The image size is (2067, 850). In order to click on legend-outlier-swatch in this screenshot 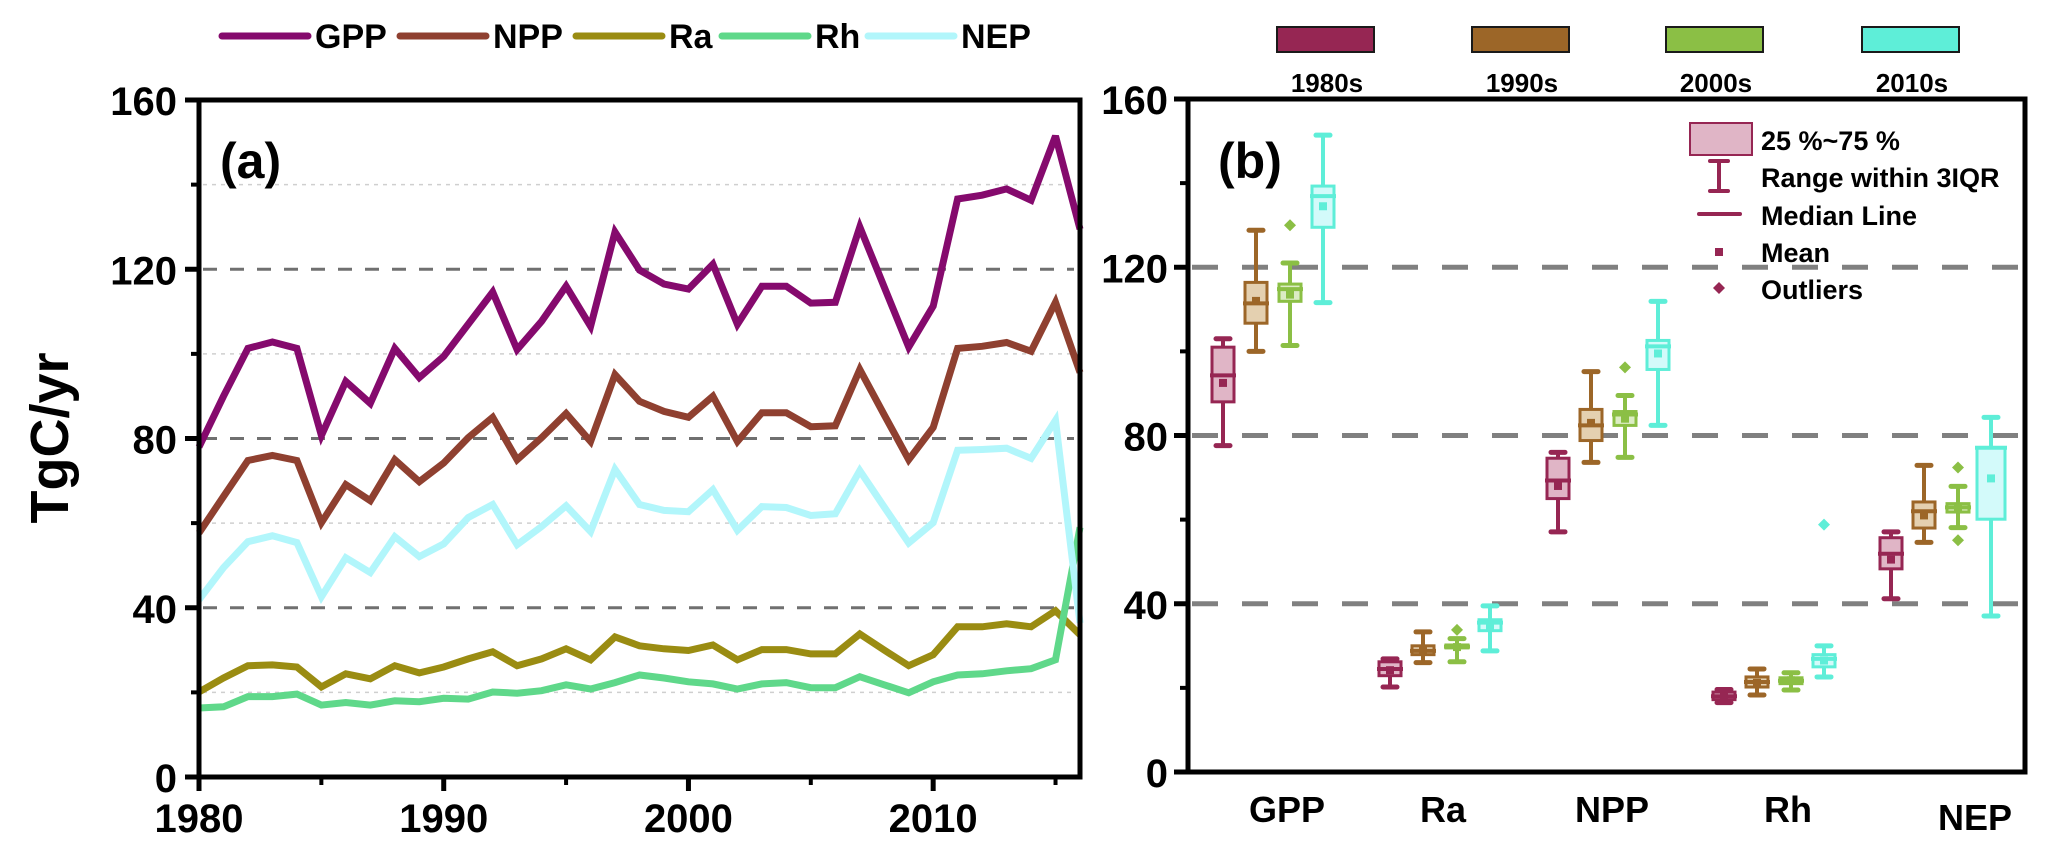, I will do `click(1719, 288)`.